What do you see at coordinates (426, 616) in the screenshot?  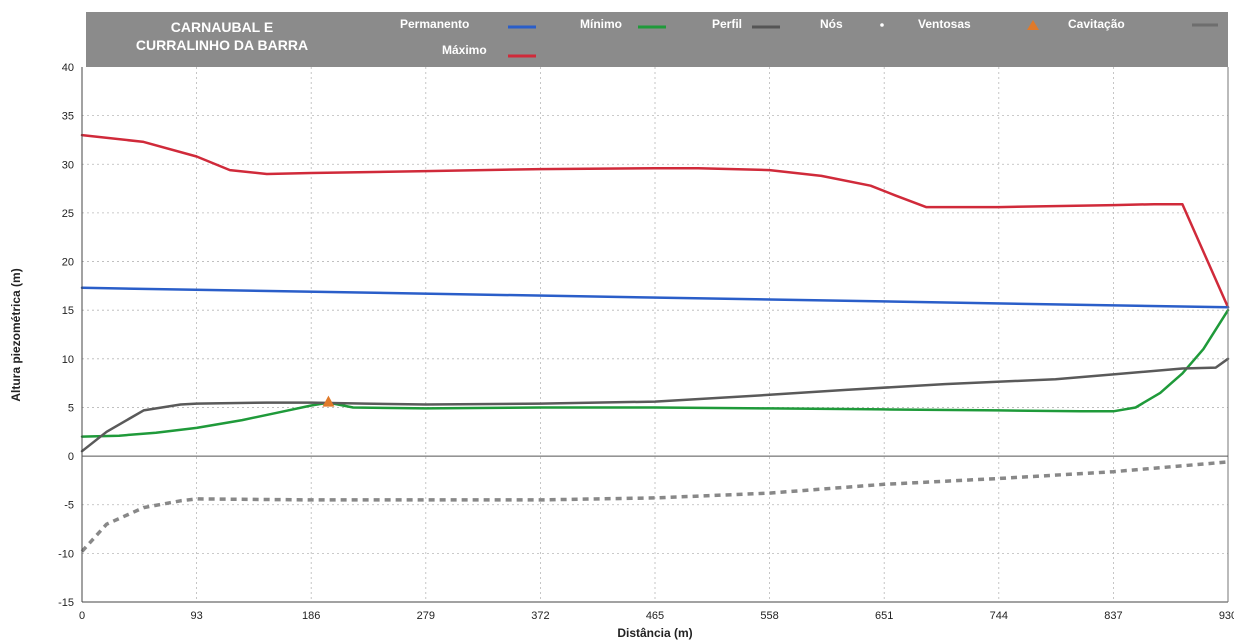 I see `x-tick-label: 279` at bounding box center [426, 616].